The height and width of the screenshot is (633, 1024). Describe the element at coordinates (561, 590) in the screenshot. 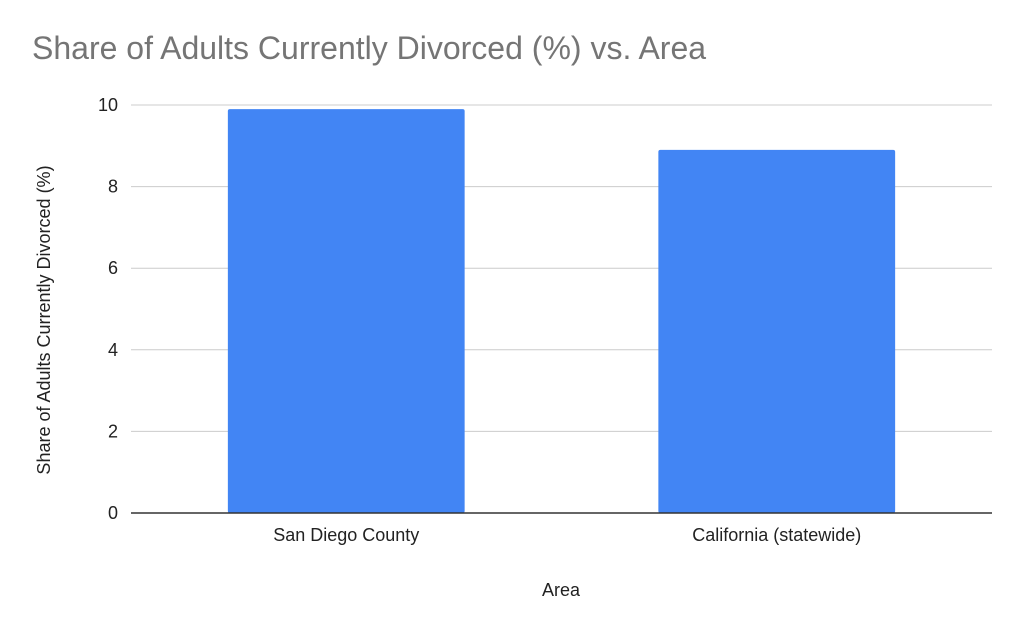

I see `x-axis-title: Area` at that location.